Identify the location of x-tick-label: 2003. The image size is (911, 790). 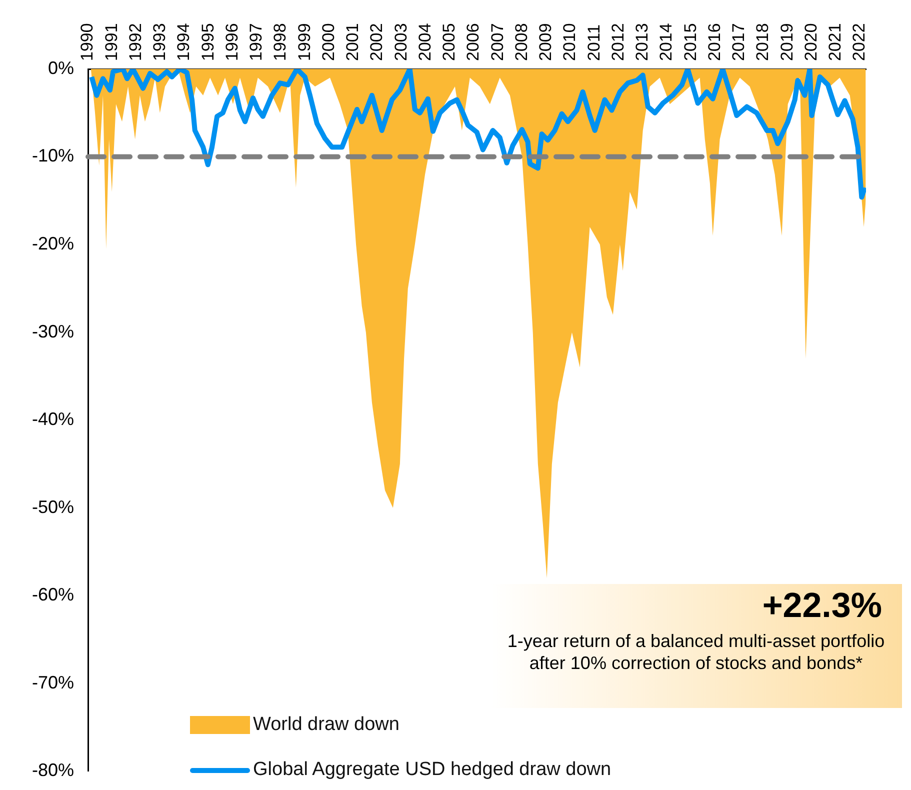
(400, 42).